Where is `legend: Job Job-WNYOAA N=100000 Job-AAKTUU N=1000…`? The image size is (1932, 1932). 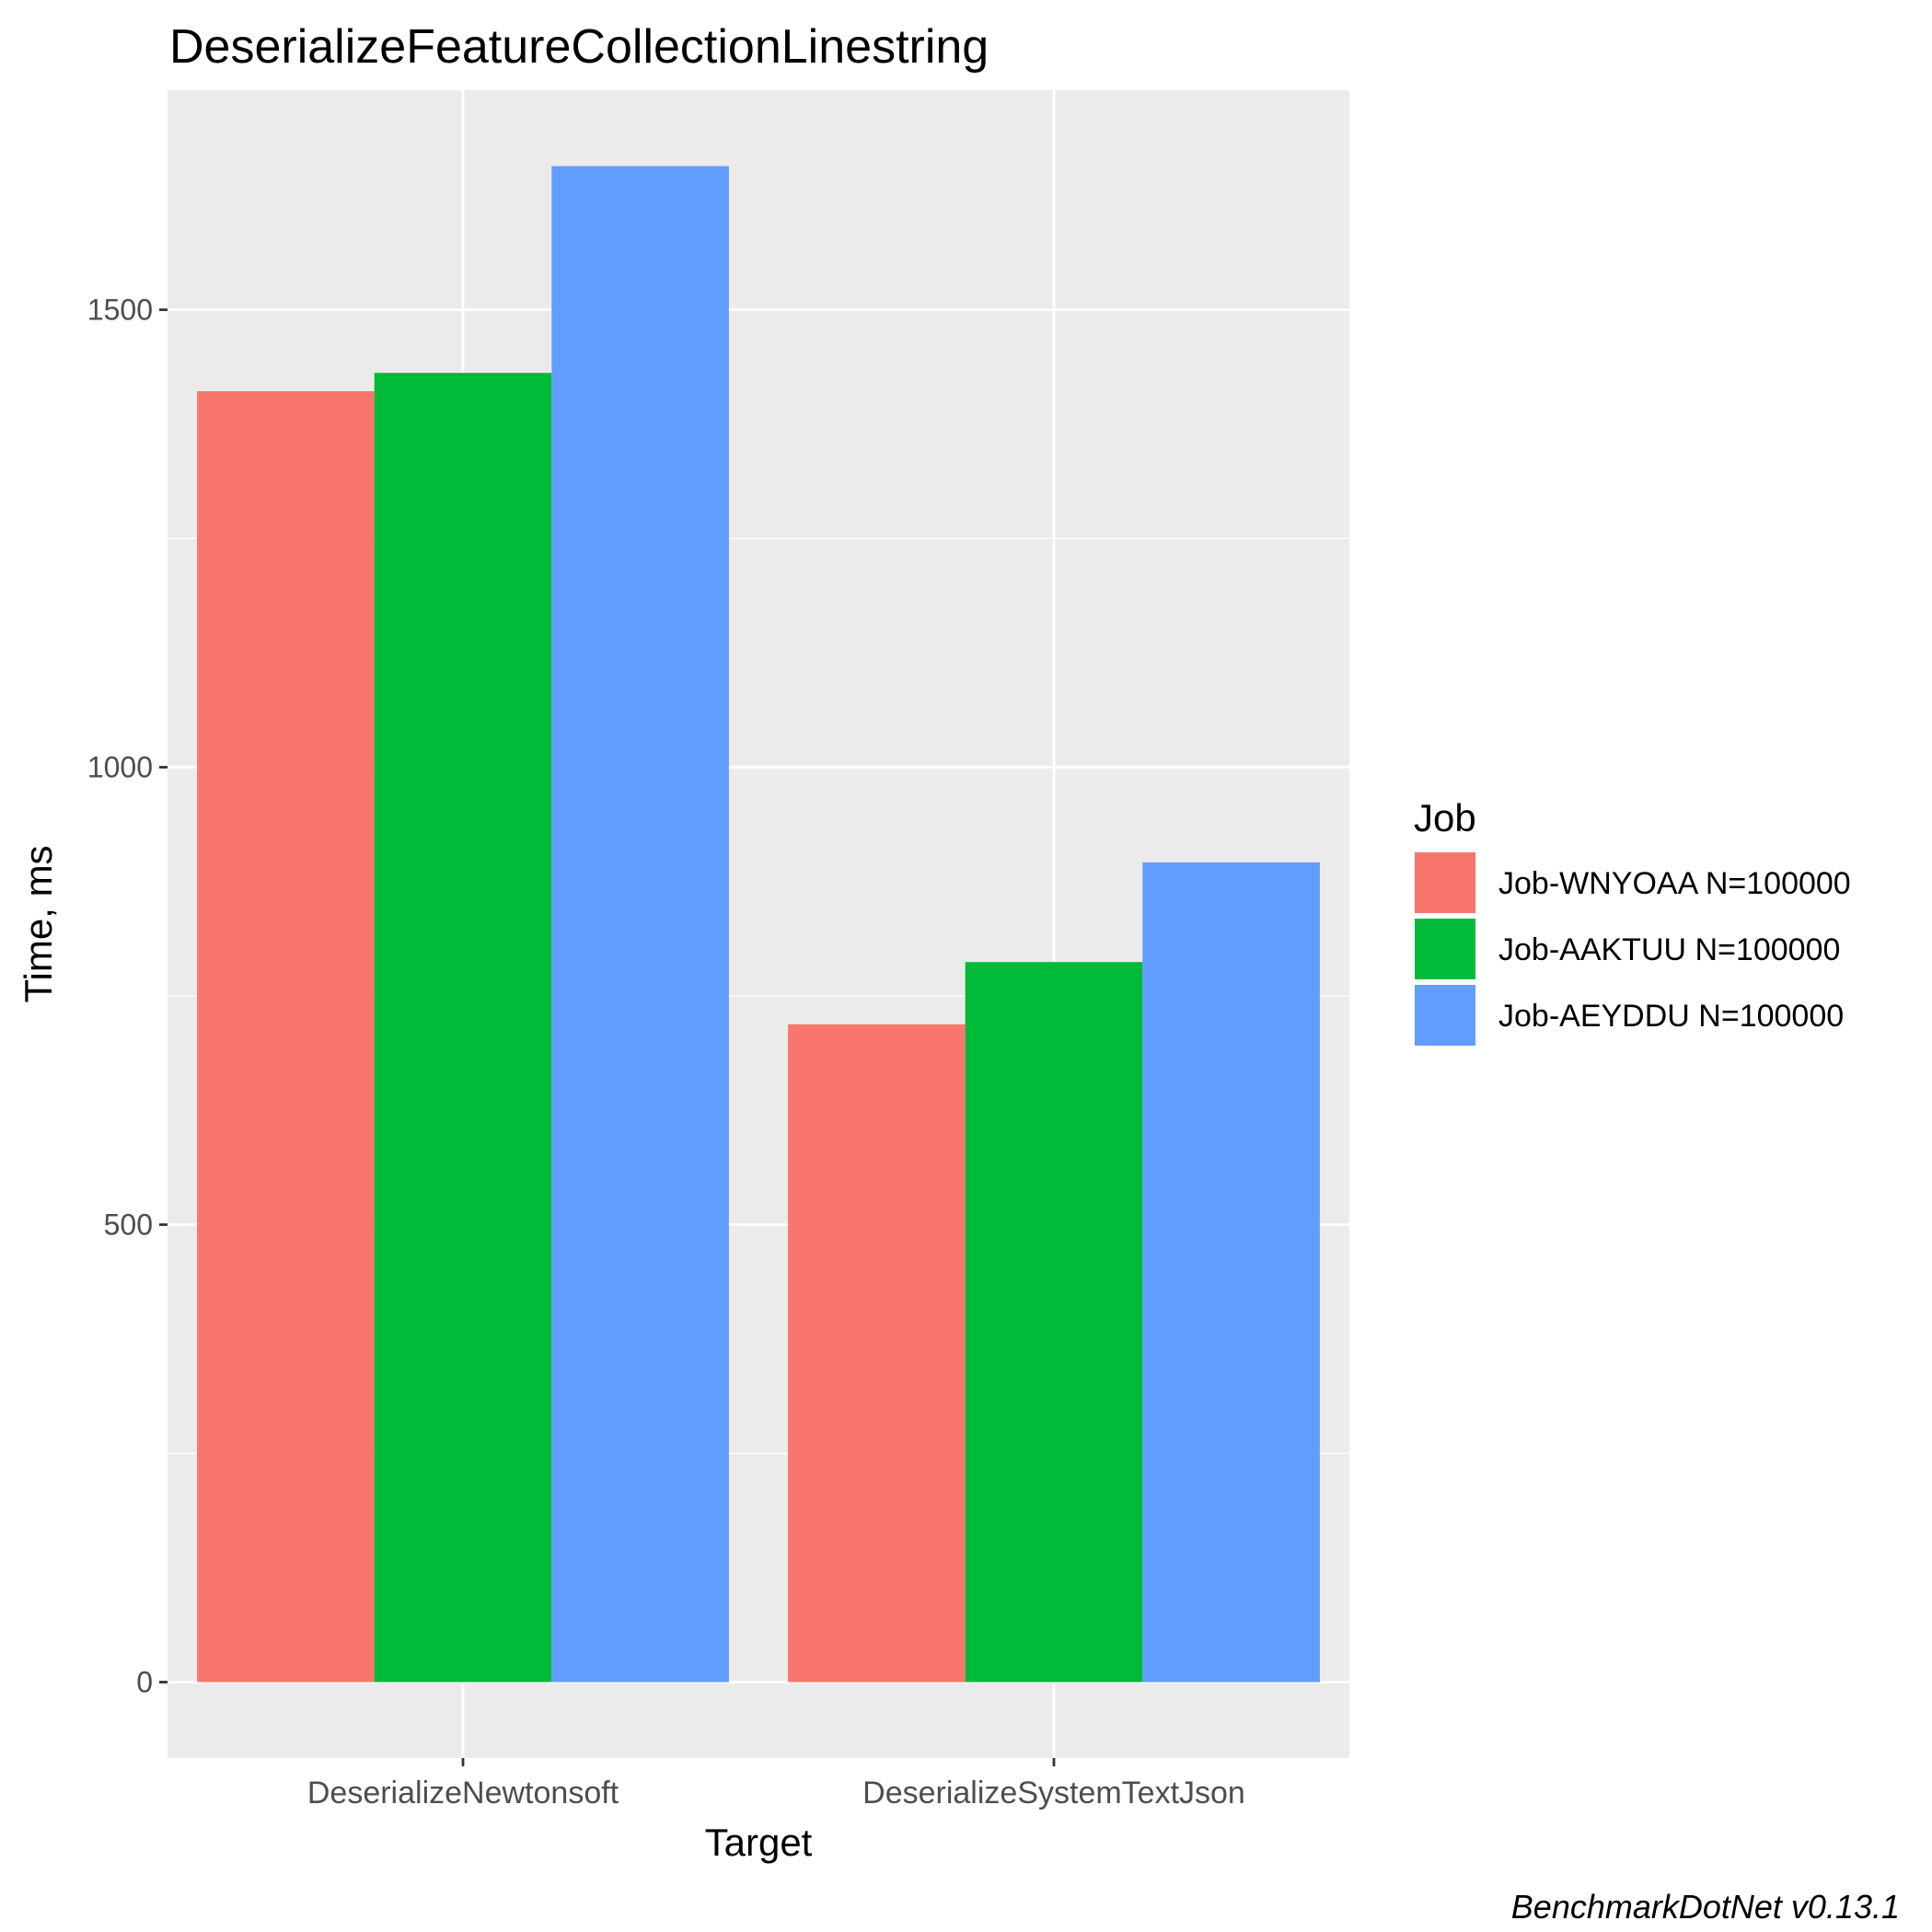
legend: Job Job-WNYOAA N=100000 Job-AAKTUU N=1000… is located at coordinates (1632, 922).